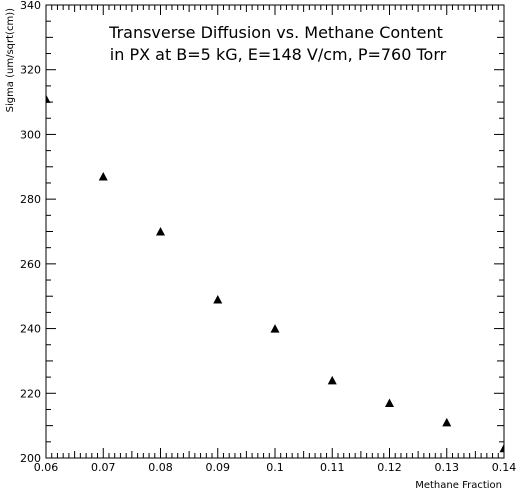 Image resolution: width=516 pixels, height=490 pixels. Describe the element at coordinates (30, 134) in the screenshot. I see `y-tick-label: 300` at that location.